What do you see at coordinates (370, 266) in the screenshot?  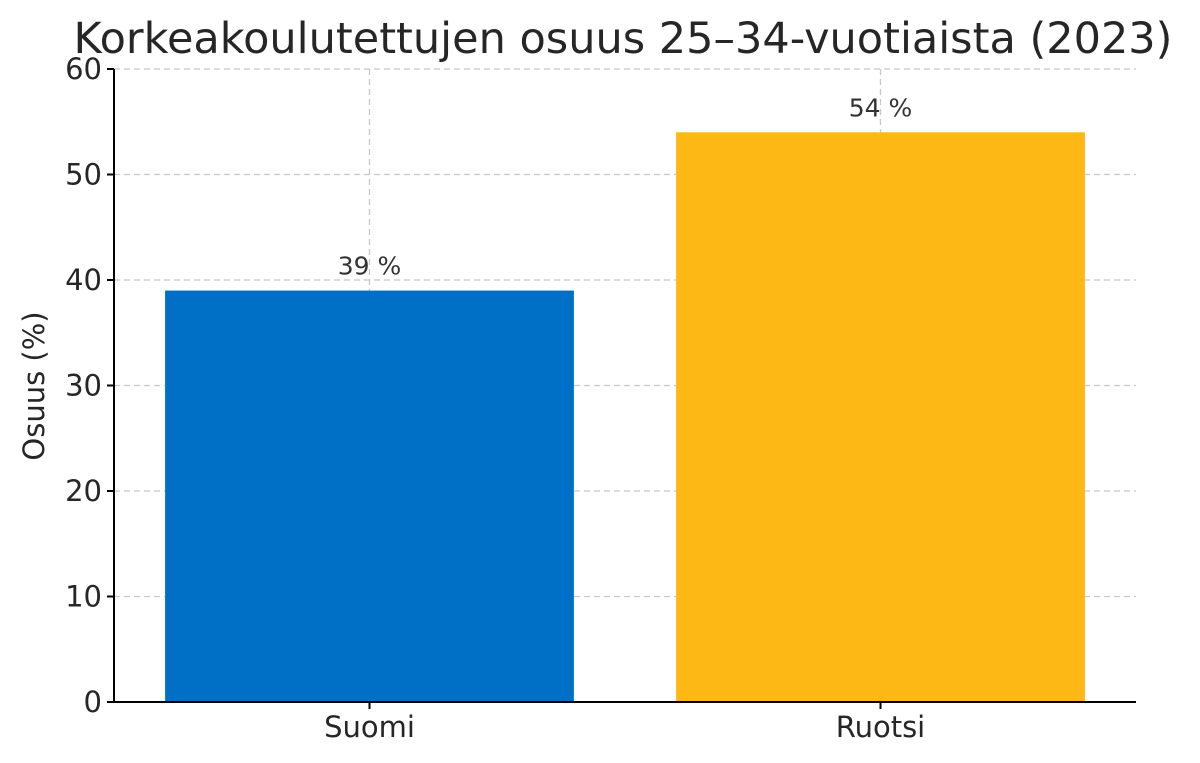 I see `data-label: 39 %` at bounding box center [370, 266].